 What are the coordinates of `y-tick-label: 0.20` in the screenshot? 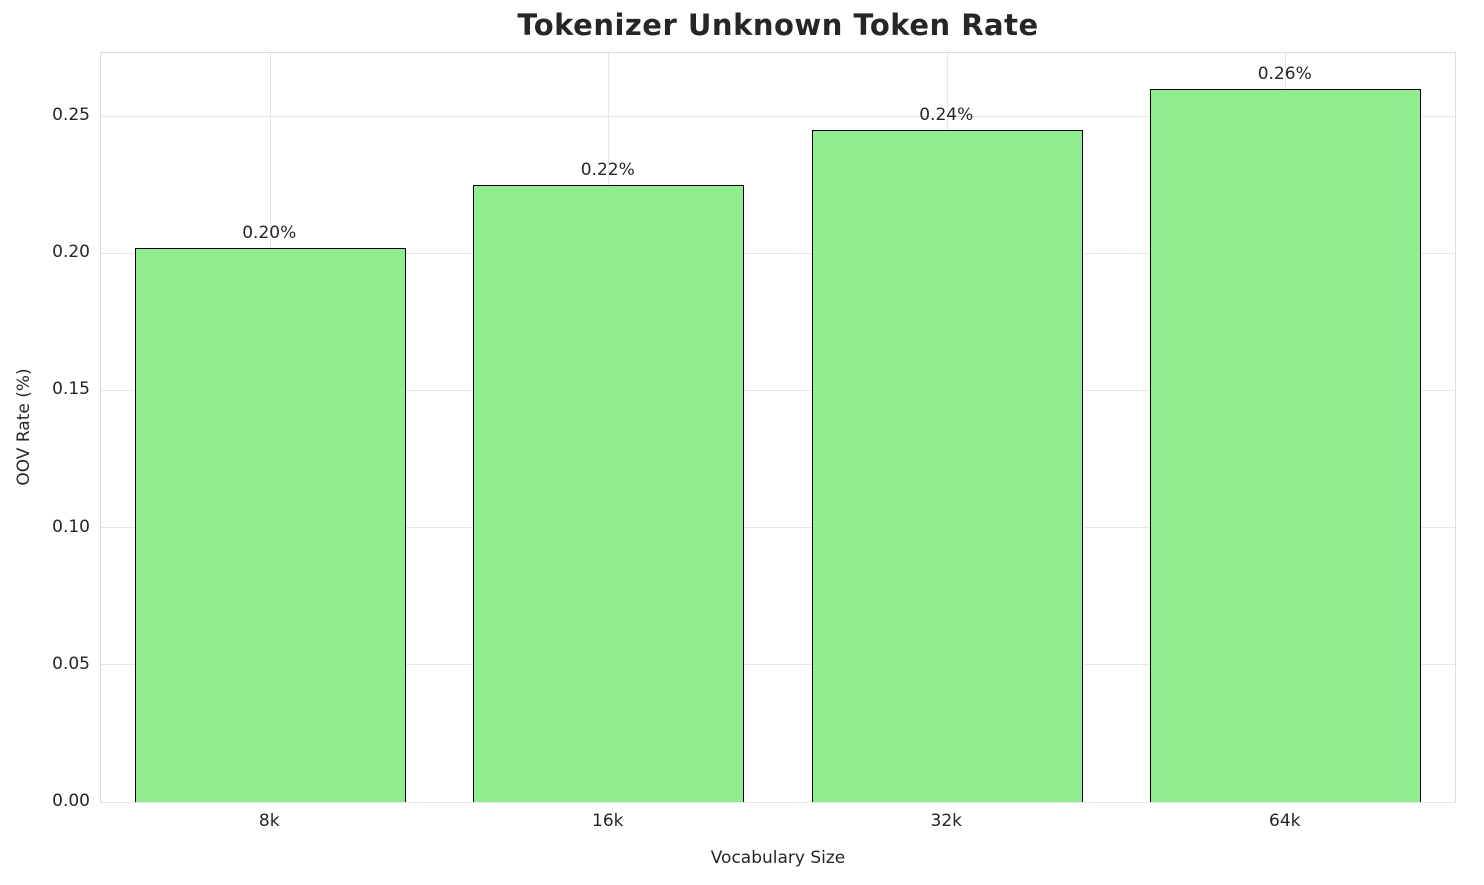 It's located at (71, 252).